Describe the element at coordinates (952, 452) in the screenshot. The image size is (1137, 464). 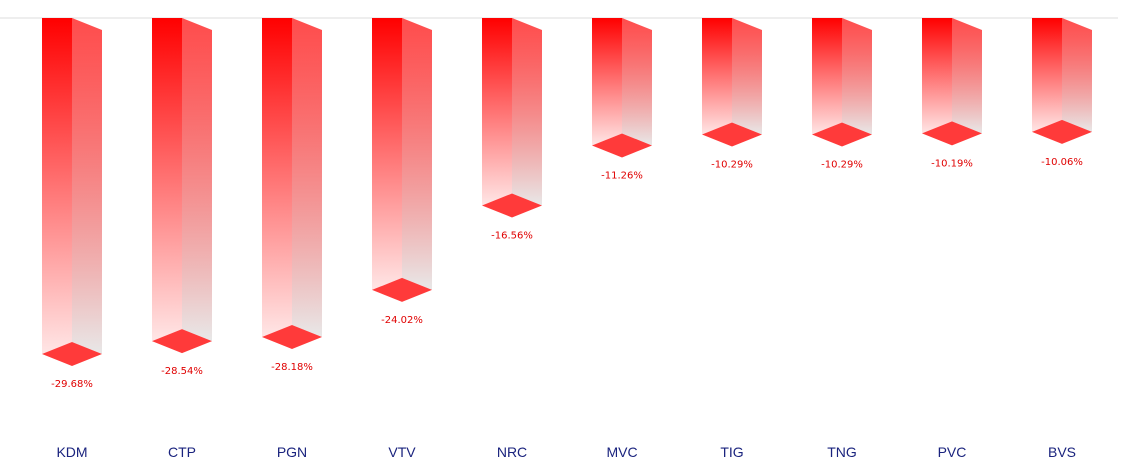
I see `x-tick-label: PVC` at that location.